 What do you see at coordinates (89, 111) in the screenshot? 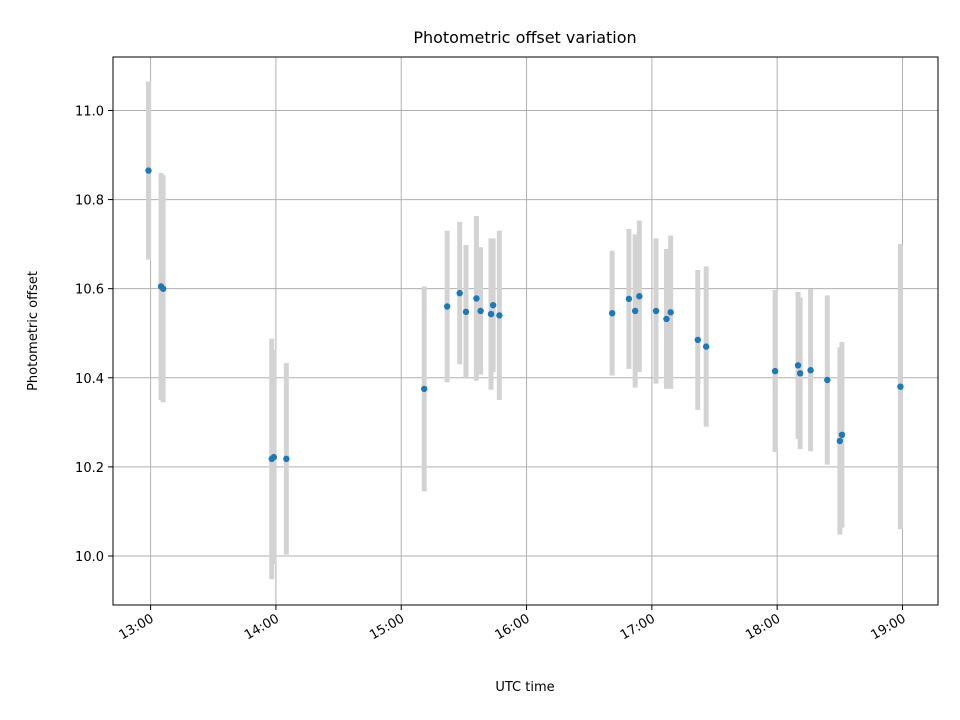
I see `y-tick-label: 11.0` at bounding box center [89, 111].